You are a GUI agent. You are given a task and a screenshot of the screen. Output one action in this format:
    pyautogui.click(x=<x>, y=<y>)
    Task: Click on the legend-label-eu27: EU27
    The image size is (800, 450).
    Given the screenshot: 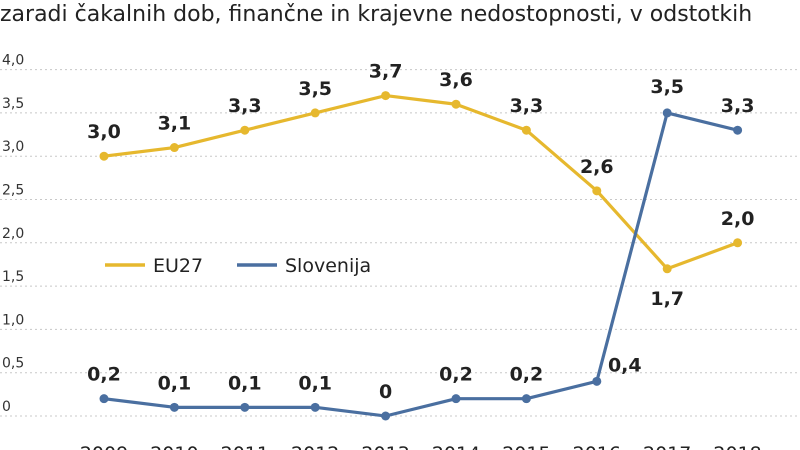 What is the action you would take?
    pyautogui.click(x=178, y=266)
    